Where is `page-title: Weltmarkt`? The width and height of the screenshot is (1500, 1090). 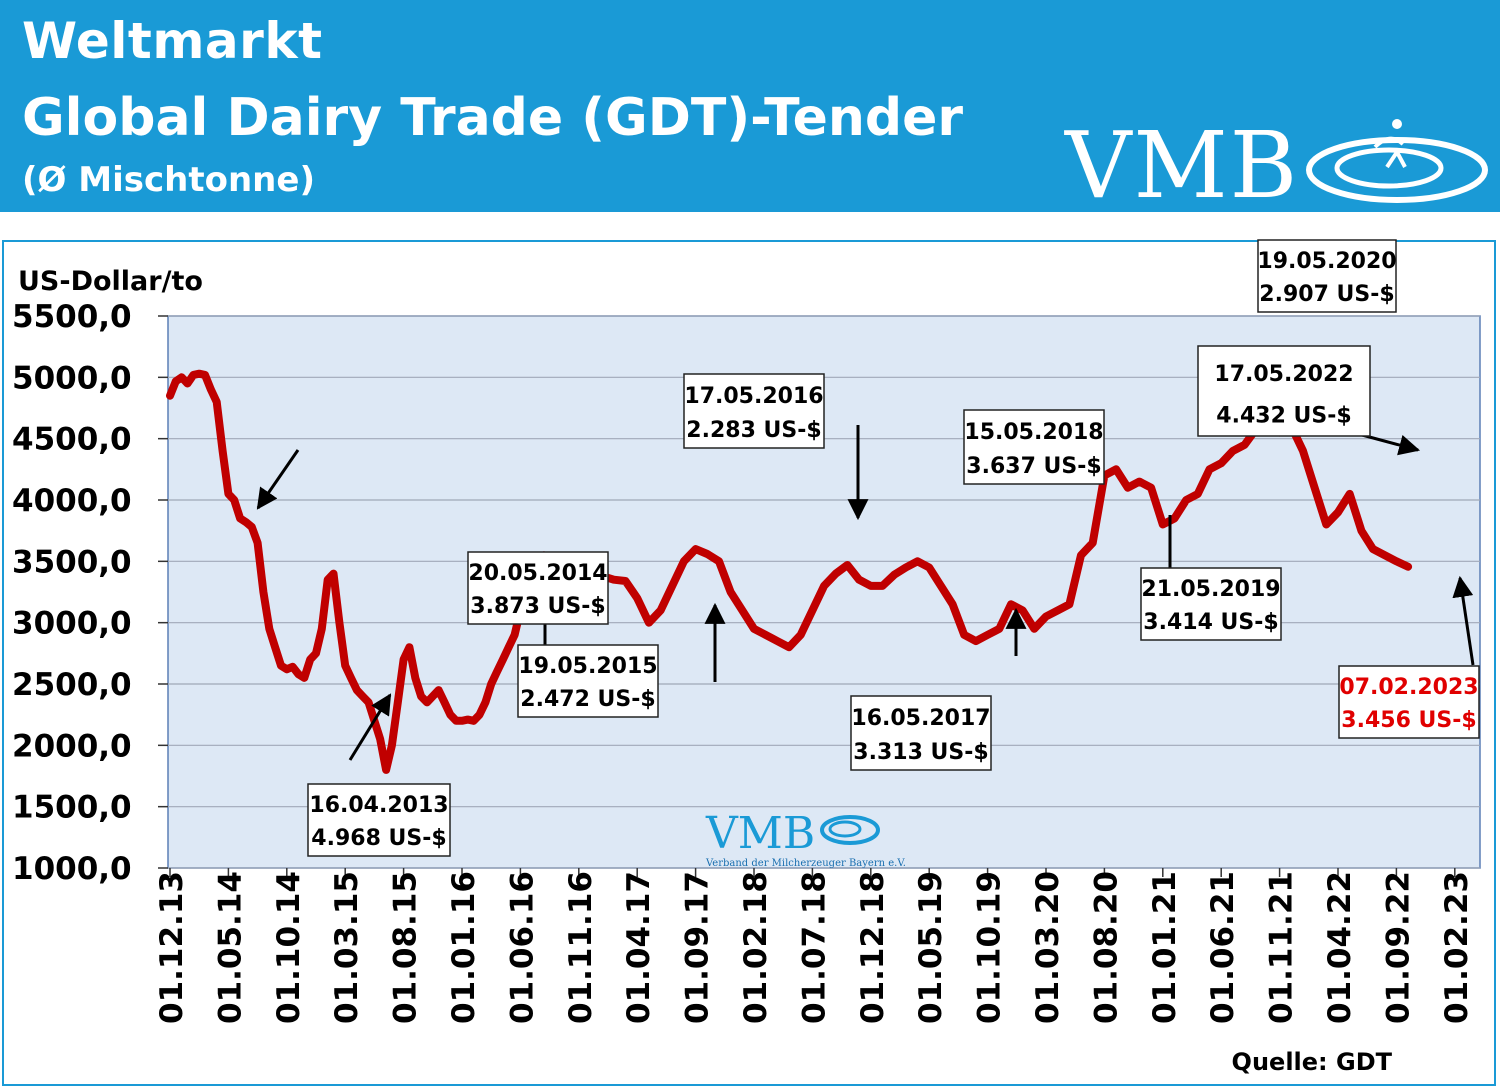 page-title: Weltmarkt is located at coordinates (172, 41).